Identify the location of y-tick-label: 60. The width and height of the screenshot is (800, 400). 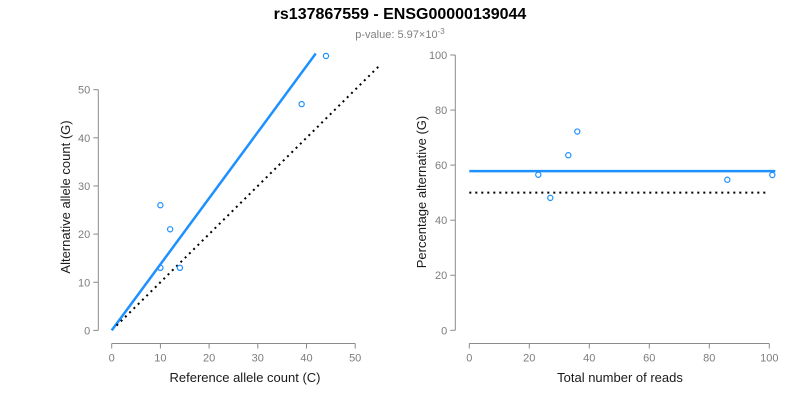
(441, 166).